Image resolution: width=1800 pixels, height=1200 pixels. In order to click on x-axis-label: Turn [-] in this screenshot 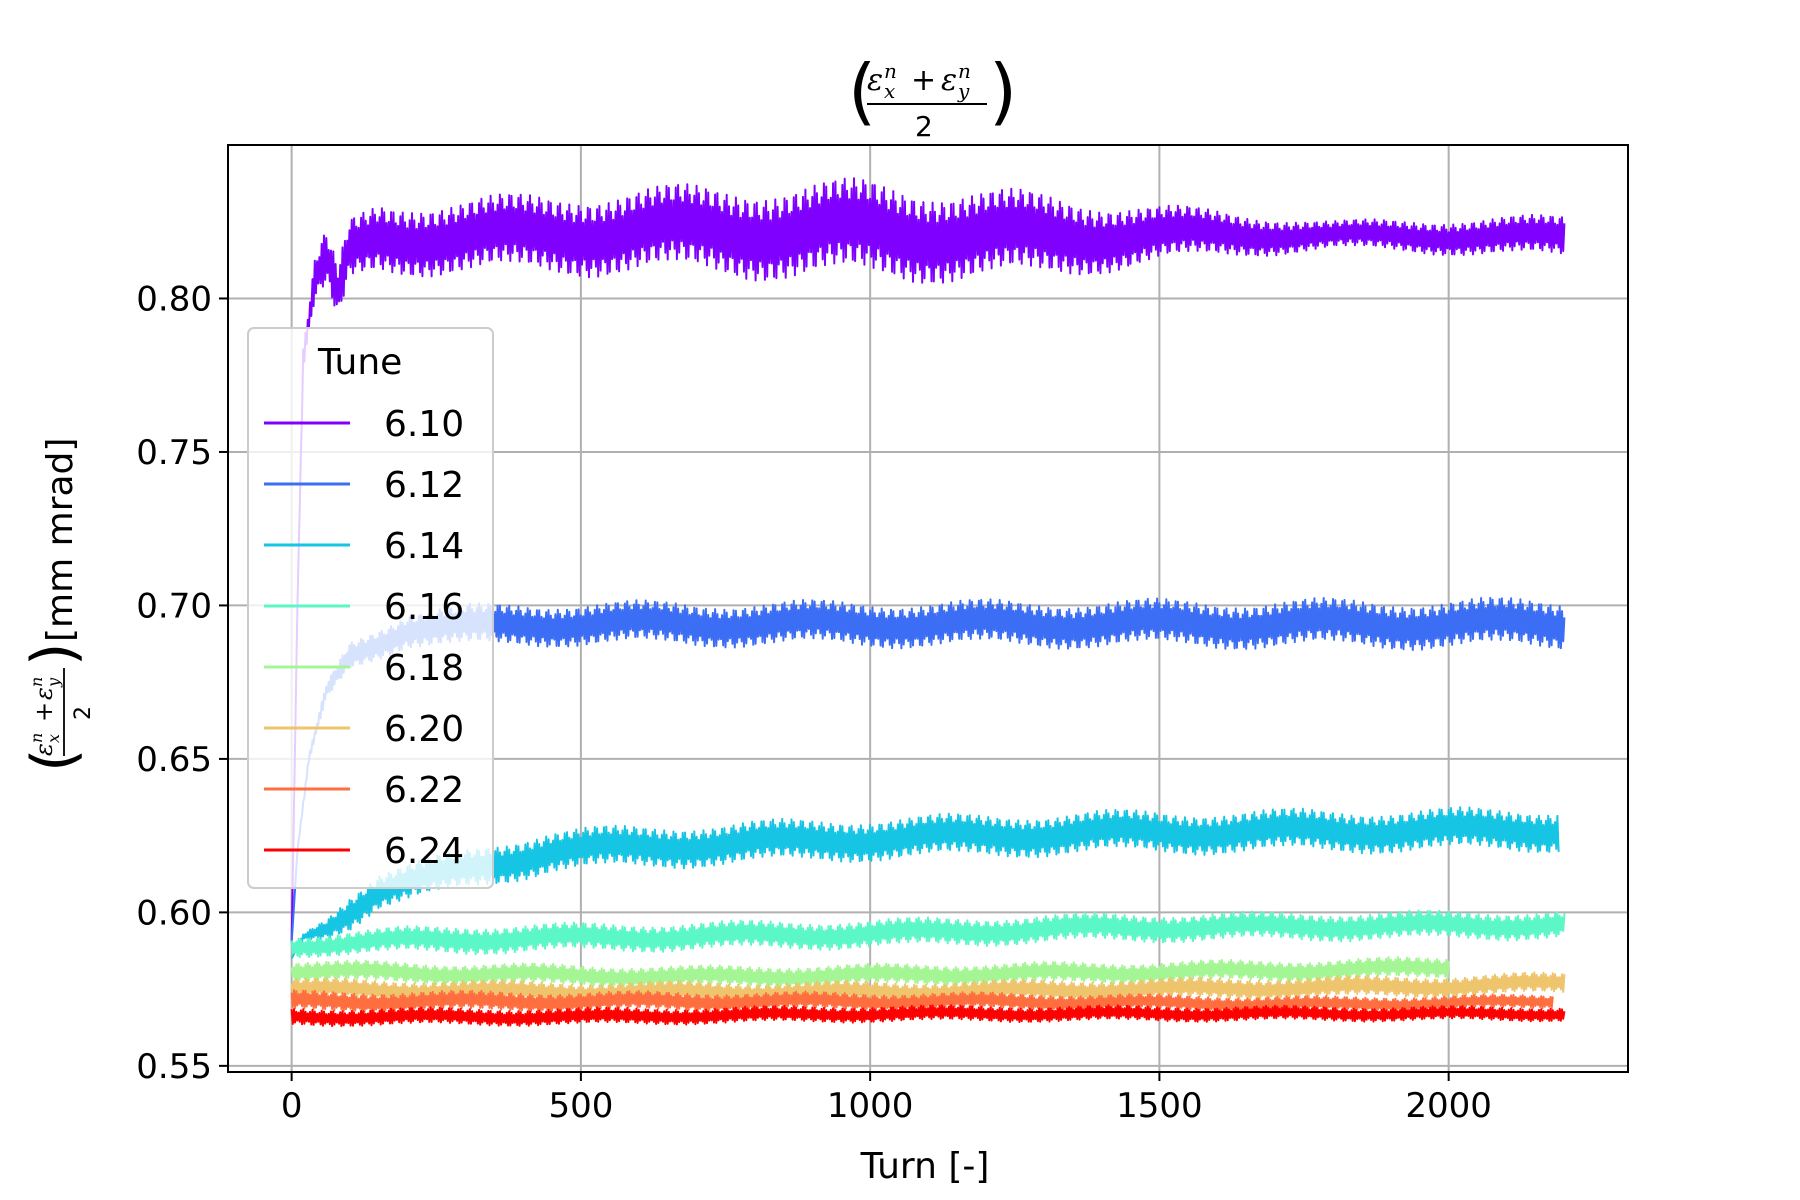, I will do `click(925, 1166)`.